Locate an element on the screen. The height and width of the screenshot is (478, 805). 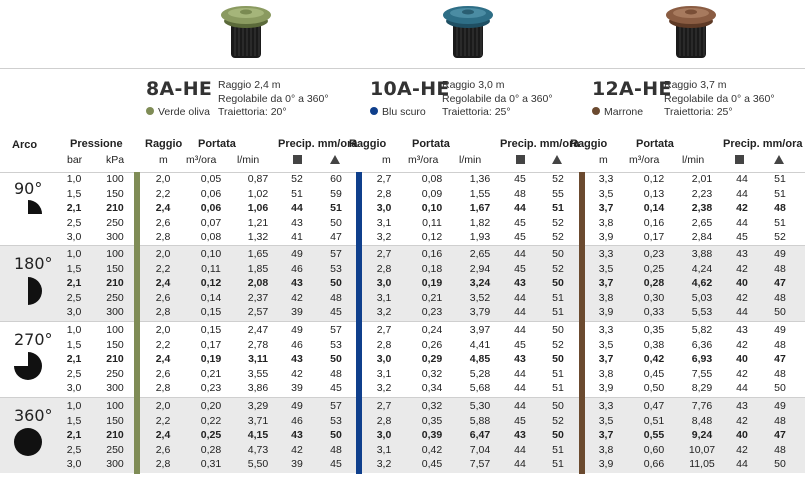
cell-portata-lmin-12a: 10,07 is located at coordinates (702, 449).